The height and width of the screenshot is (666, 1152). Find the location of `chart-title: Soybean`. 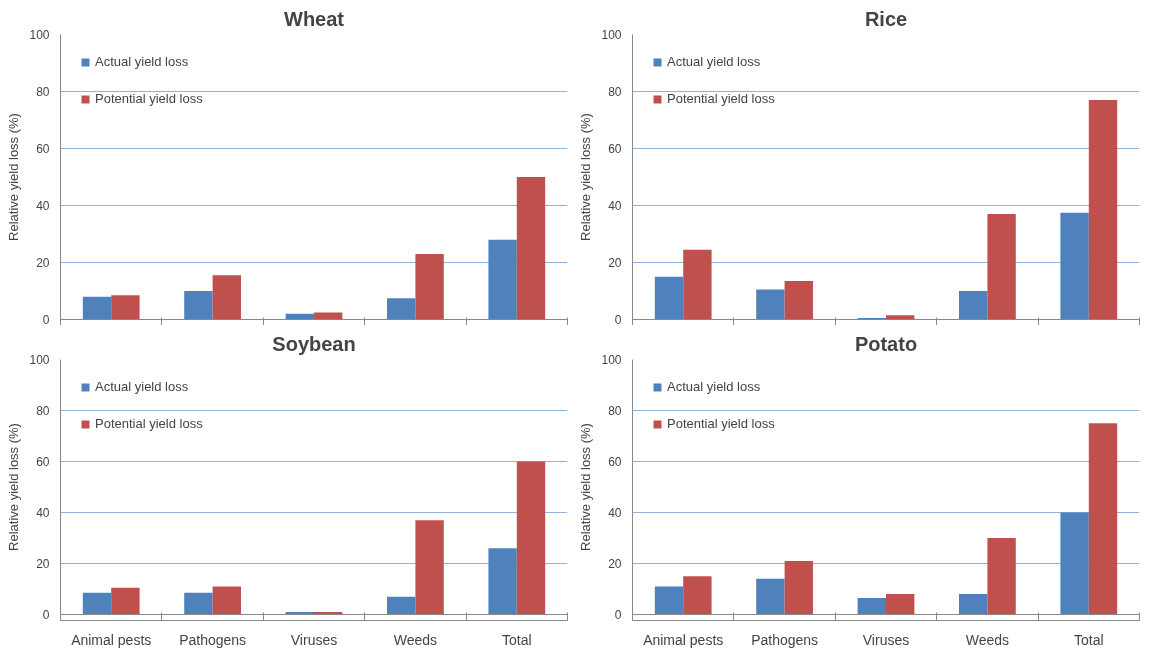

chart-title: Soybean is located at coordinates (314, 343).